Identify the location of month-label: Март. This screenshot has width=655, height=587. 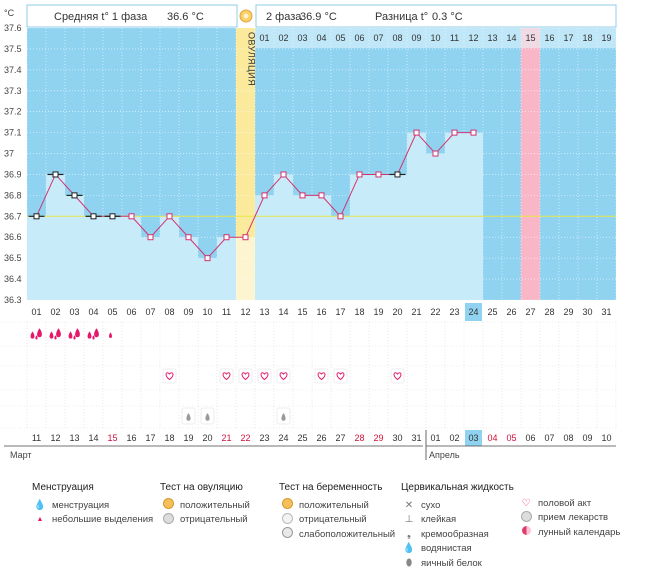
(21, 455).